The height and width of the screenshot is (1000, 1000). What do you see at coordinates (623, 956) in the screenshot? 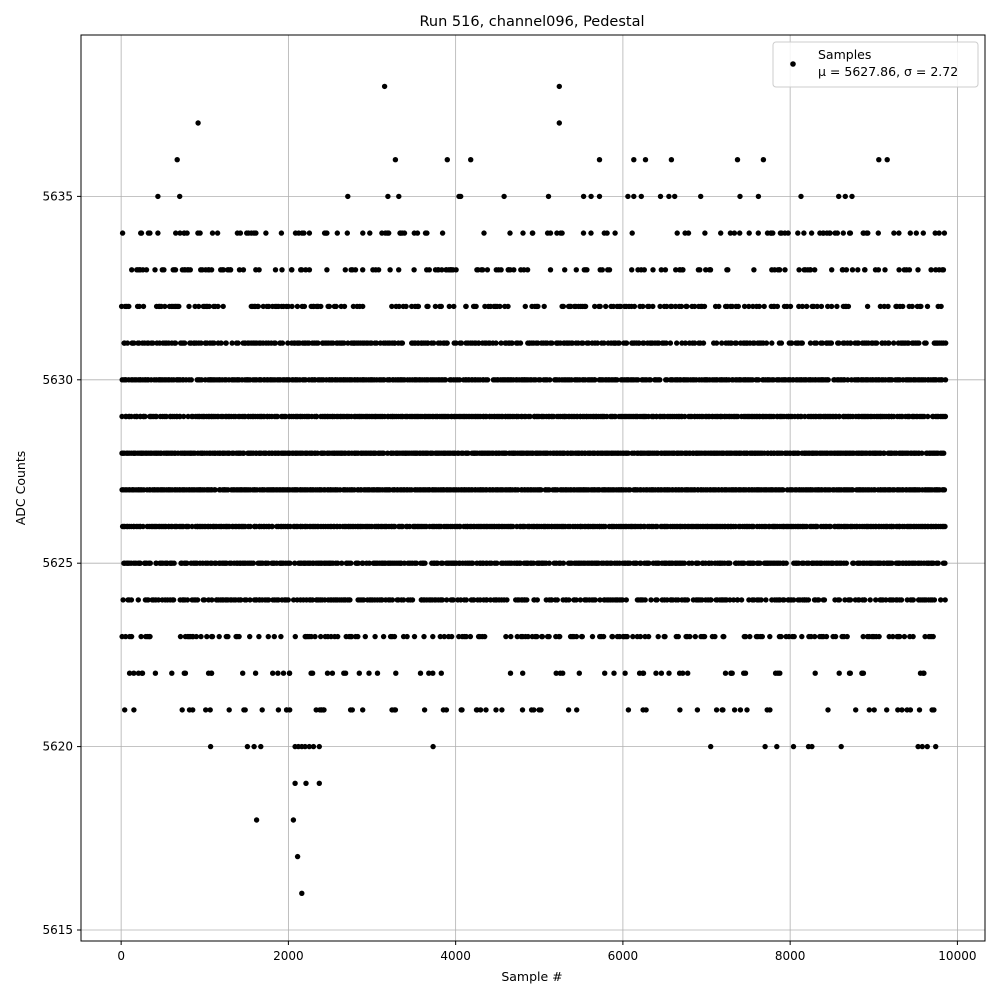
I see `x-tick-label: 6000` at bounding box center [623, 956].